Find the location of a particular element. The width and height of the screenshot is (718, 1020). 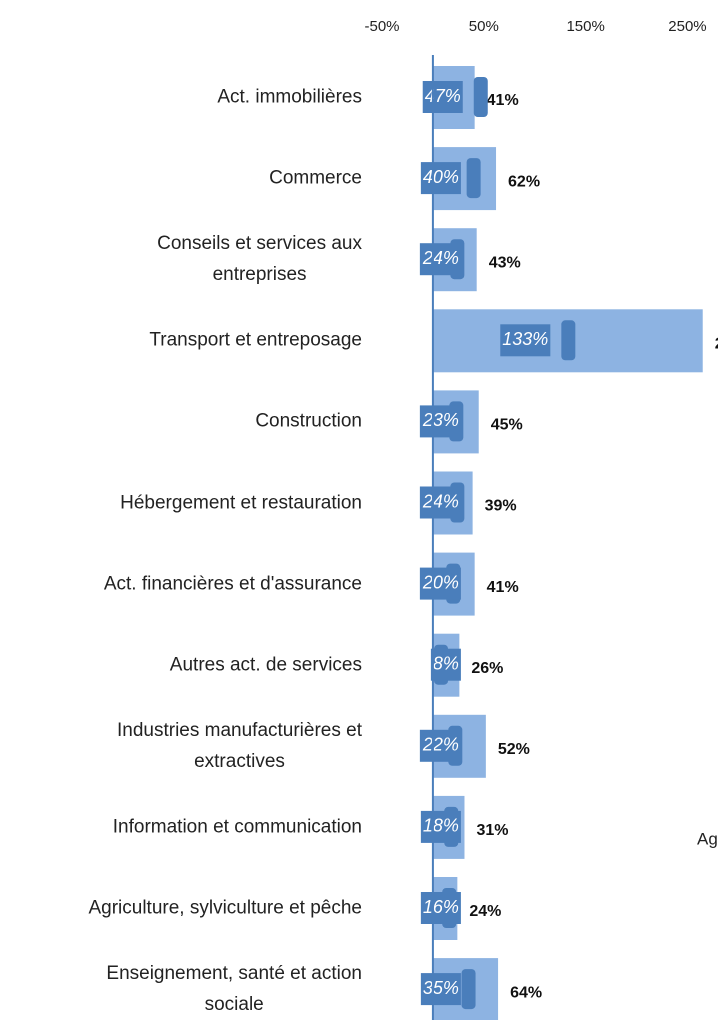

value-label: 52% is located at coordinates (514, 749).